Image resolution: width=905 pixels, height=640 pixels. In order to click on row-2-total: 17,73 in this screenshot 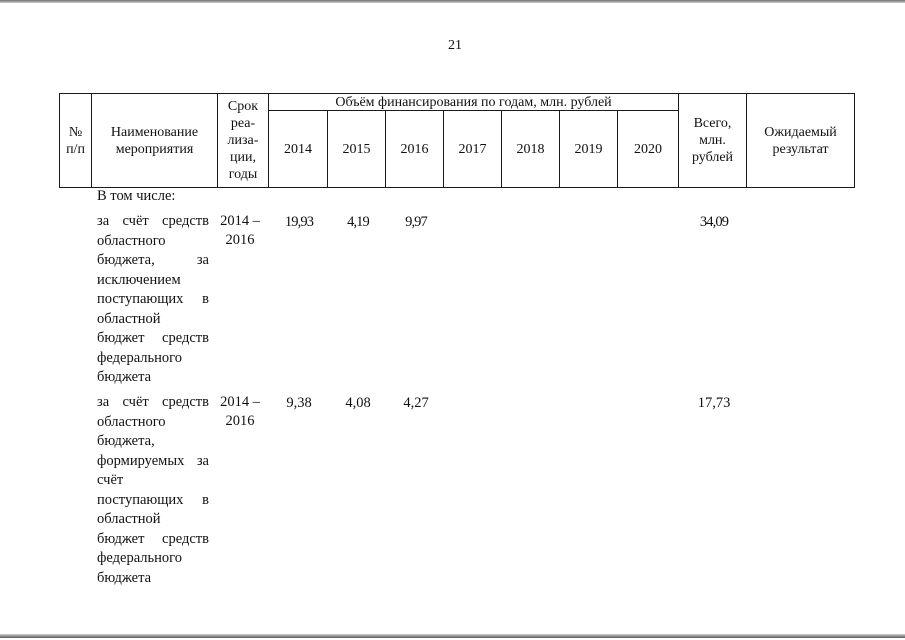, I will do `click(714, 403)`.